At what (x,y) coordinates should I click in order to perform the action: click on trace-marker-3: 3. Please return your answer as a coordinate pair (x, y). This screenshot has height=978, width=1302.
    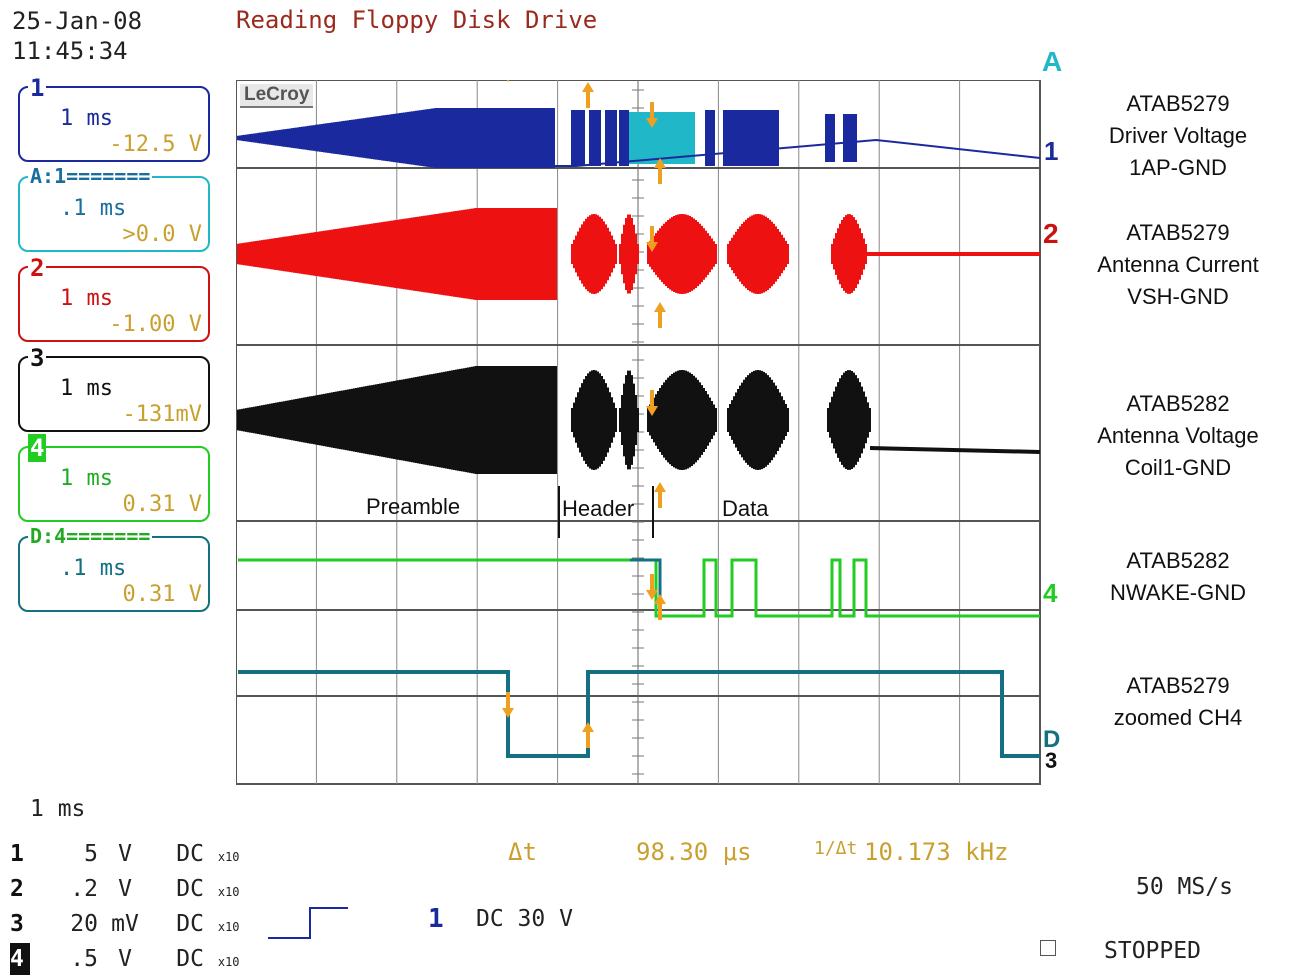
    Looking at the image, I should click on (1051, 760).